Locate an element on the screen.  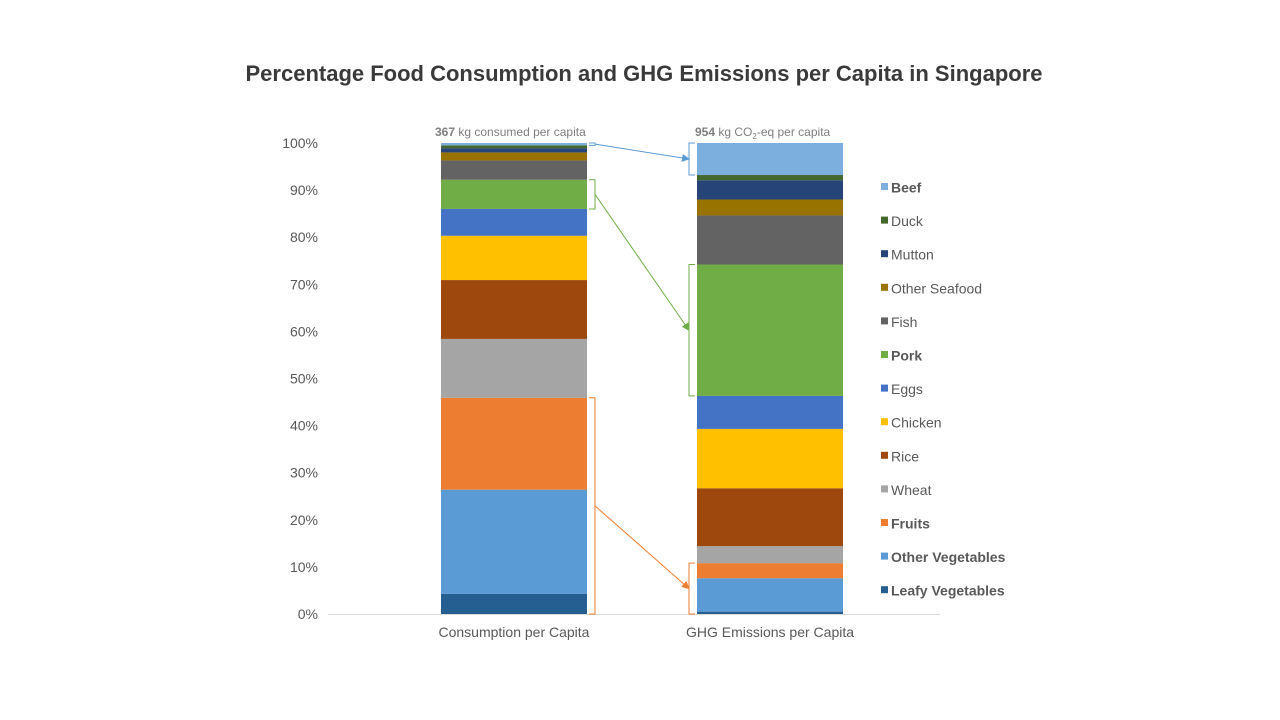
legend-swatch-other-seafood is located at coordinates (884, 287).